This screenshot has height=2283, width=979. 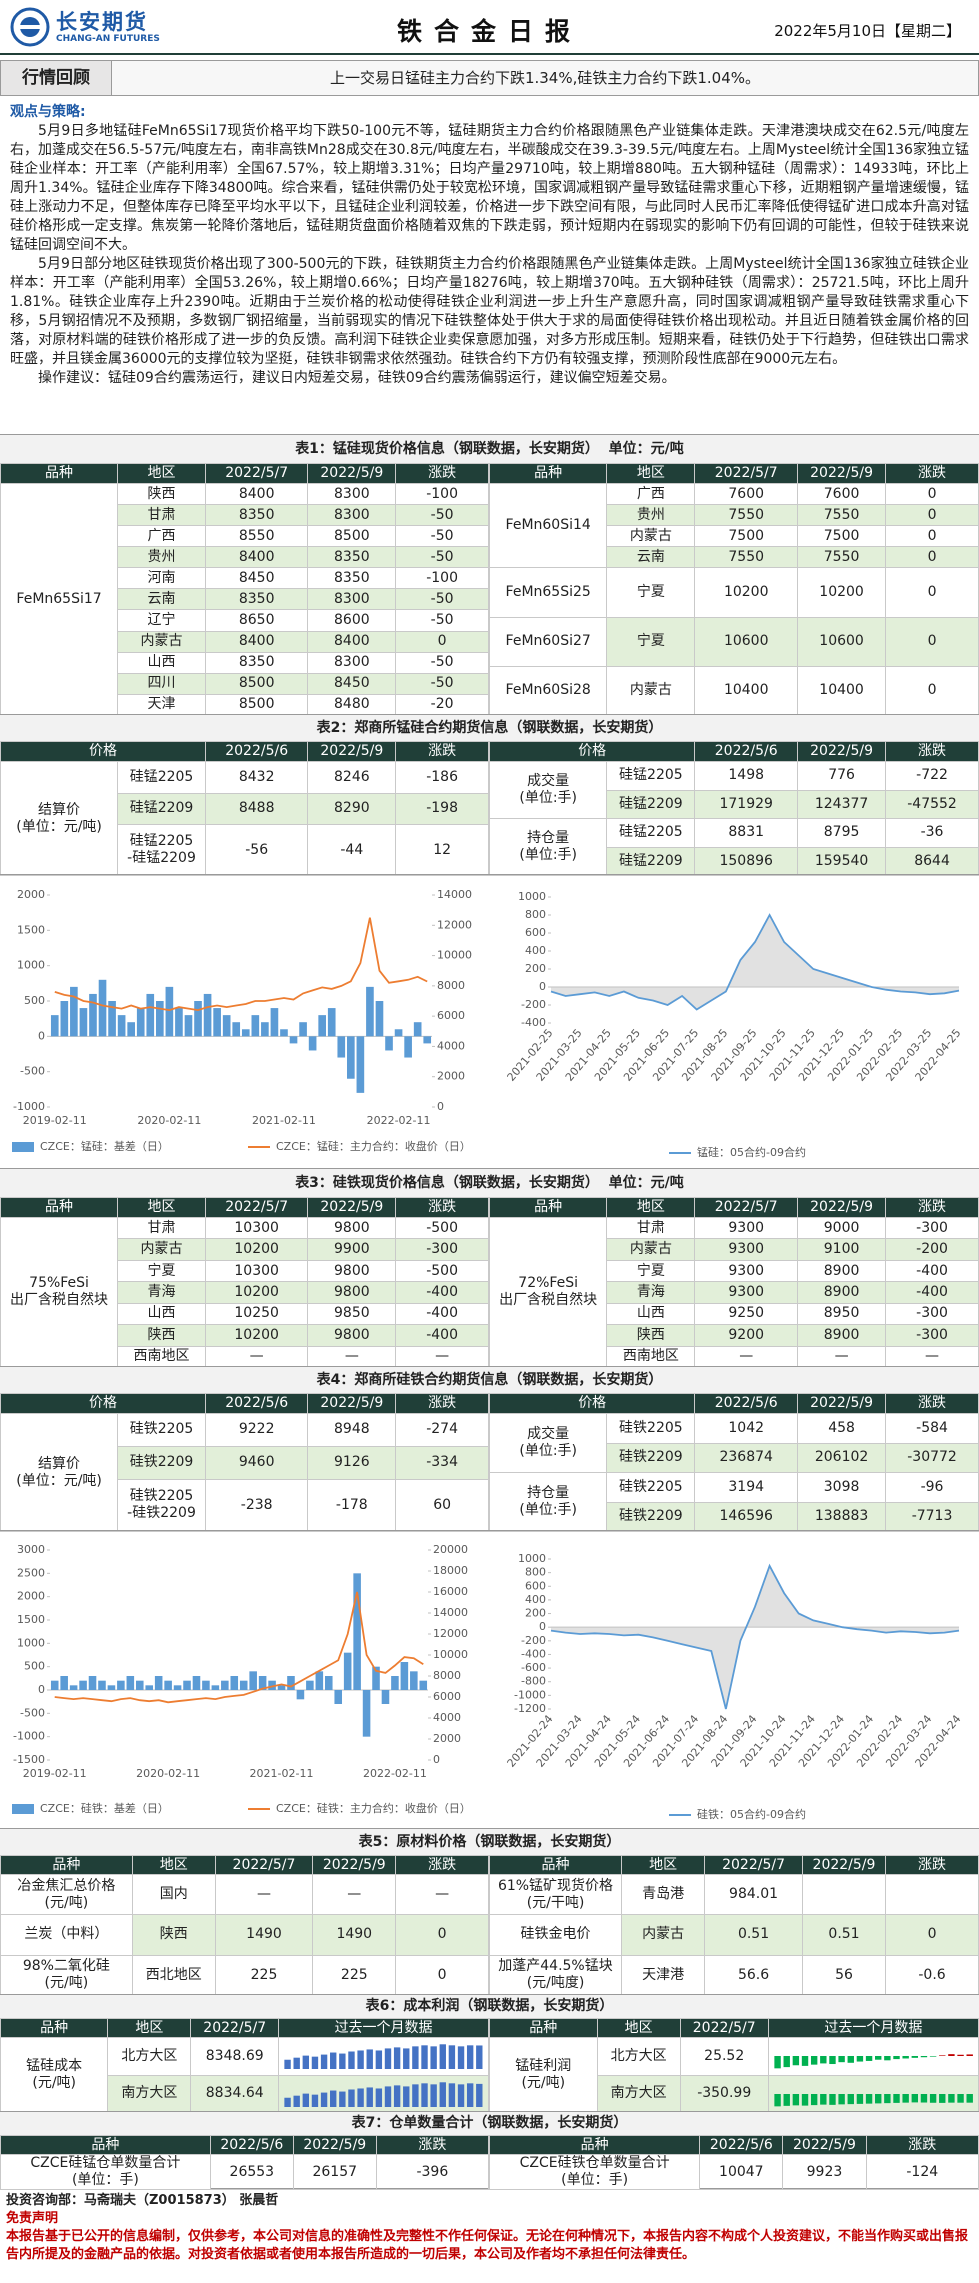 I want to click on data-row: 硅锰2209 150896 159540 8644, so click(x=734, y=861).